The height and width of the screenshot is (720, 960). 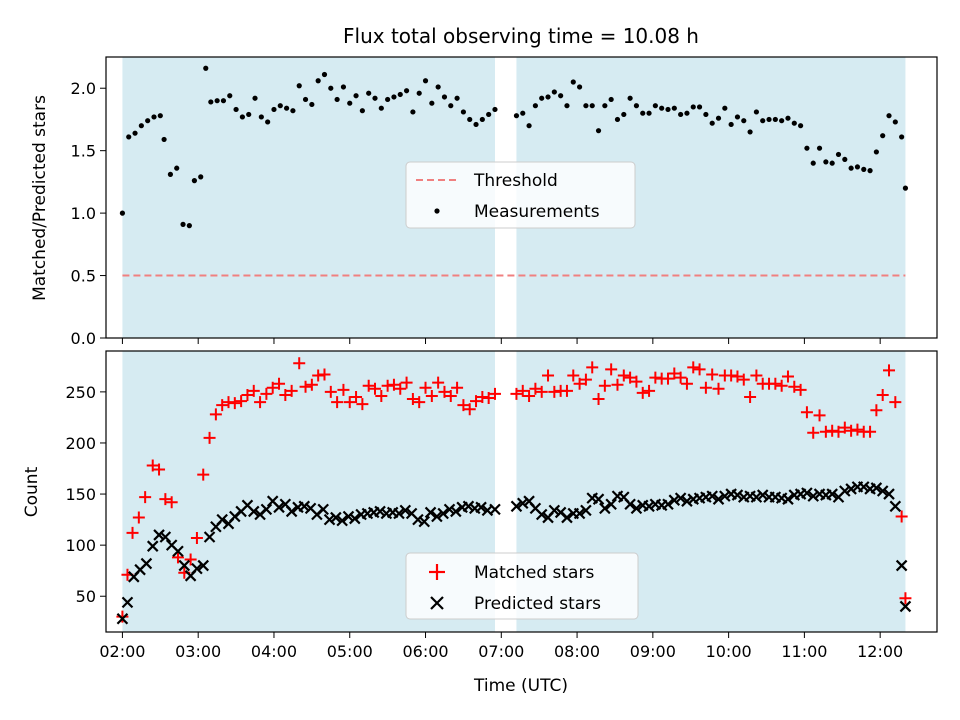 What do you see at coordinates (437, 572) in the screenshot?
I see `legend-matched-marker` at bounding box center [437, 572].